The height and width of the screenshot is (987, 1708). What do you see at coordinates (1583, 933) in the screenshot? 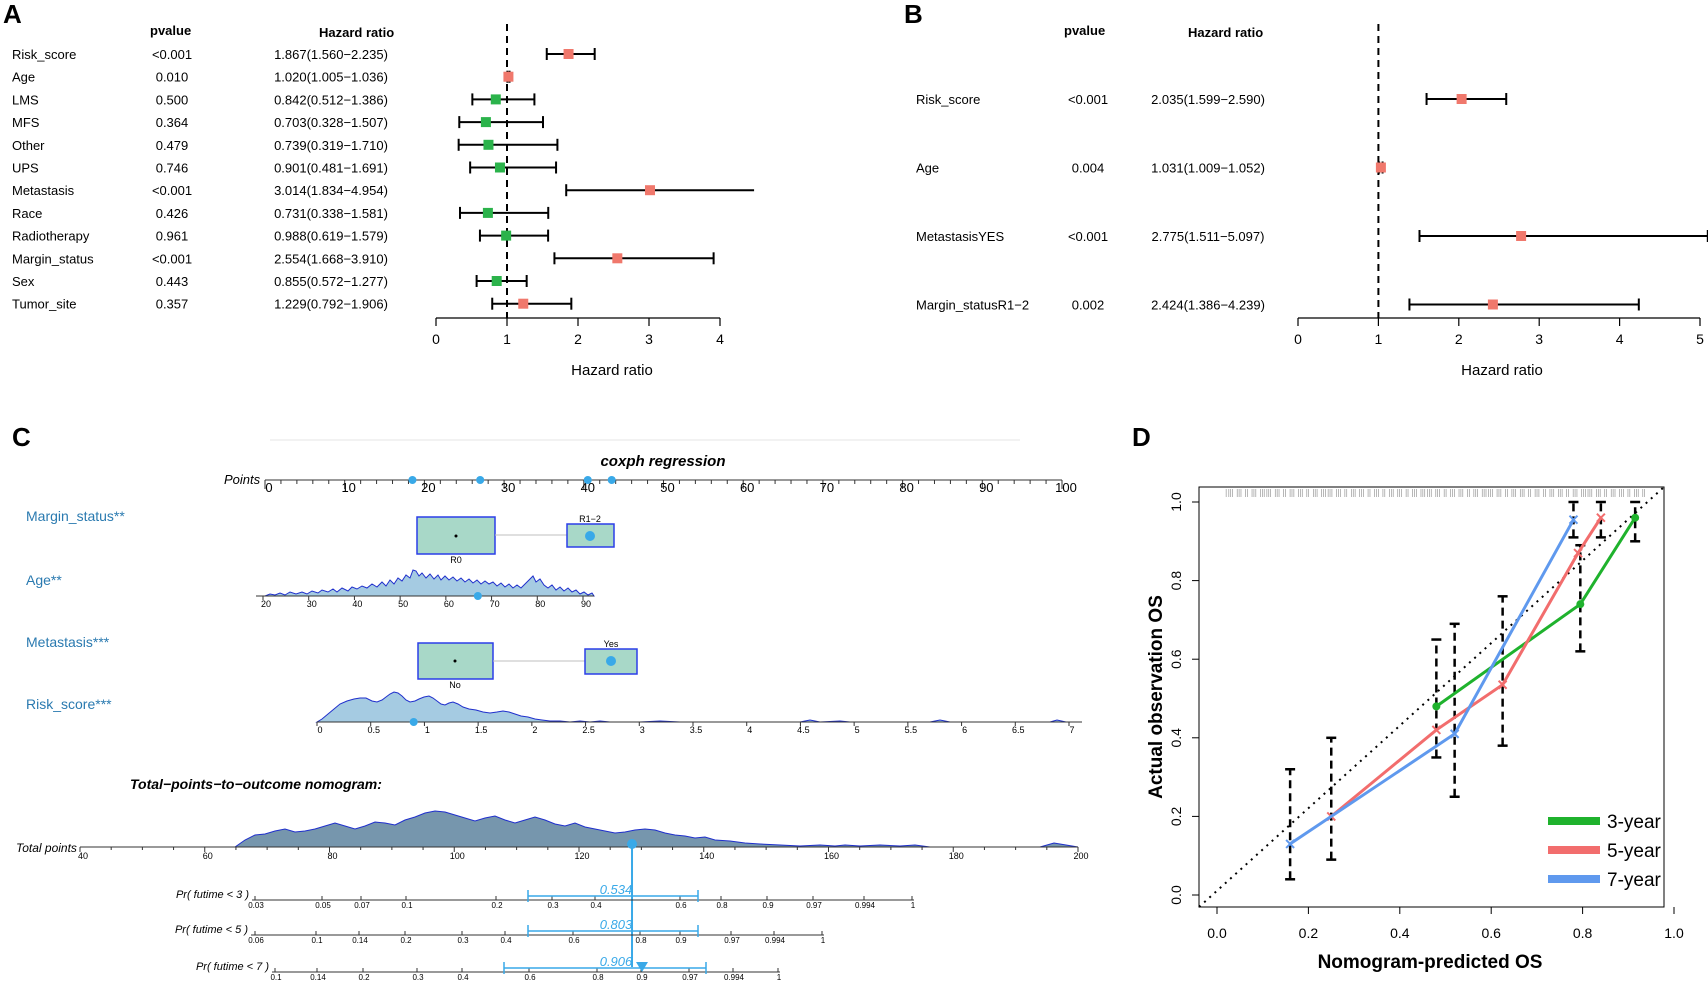
I see `x-tick-label: 0.8` at bounding box center [1583, 933].